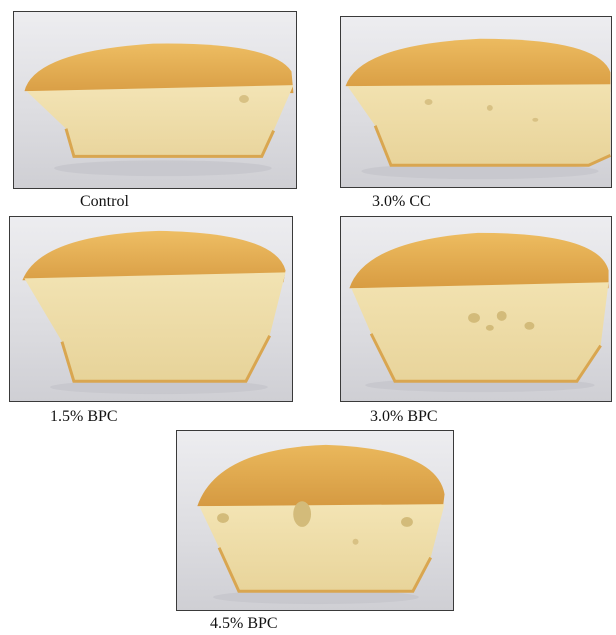 This screenshot has height=635, width=616. Describe the element at coordinates (401, 201) in the screenshot. I see `caption-cc30: 3.0% CC` at that location.